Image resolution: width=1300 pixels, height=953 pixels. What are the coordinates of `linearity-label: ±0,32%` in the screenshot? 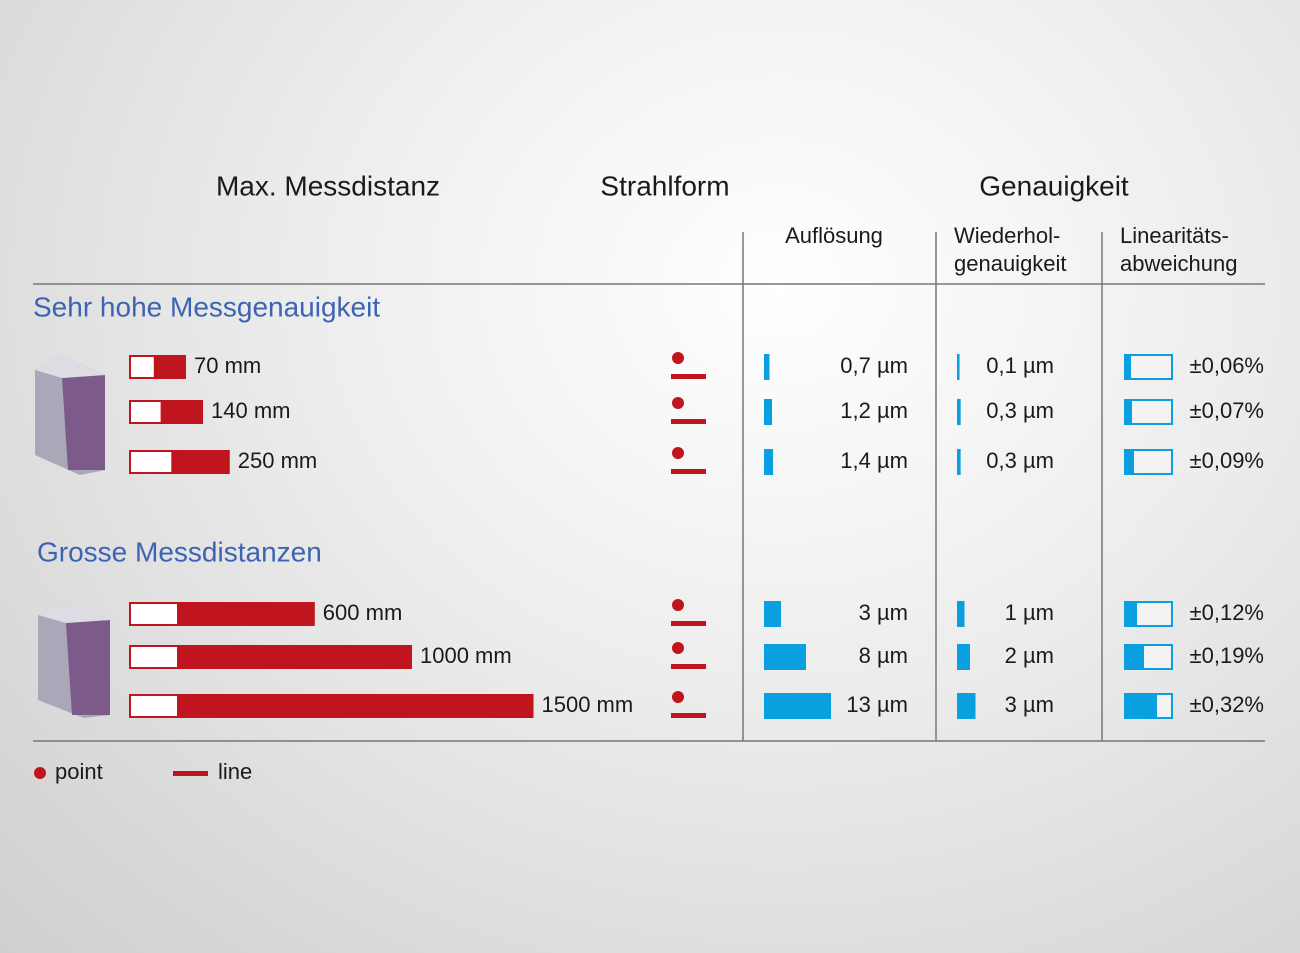 It's located at (1227, 704).